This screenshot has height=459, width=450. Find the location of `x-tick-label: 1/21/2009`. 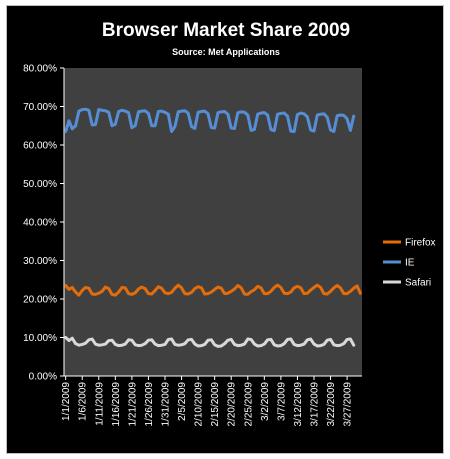

x-tick-label: 1/21/2009 is located at coordinates (132, 404).